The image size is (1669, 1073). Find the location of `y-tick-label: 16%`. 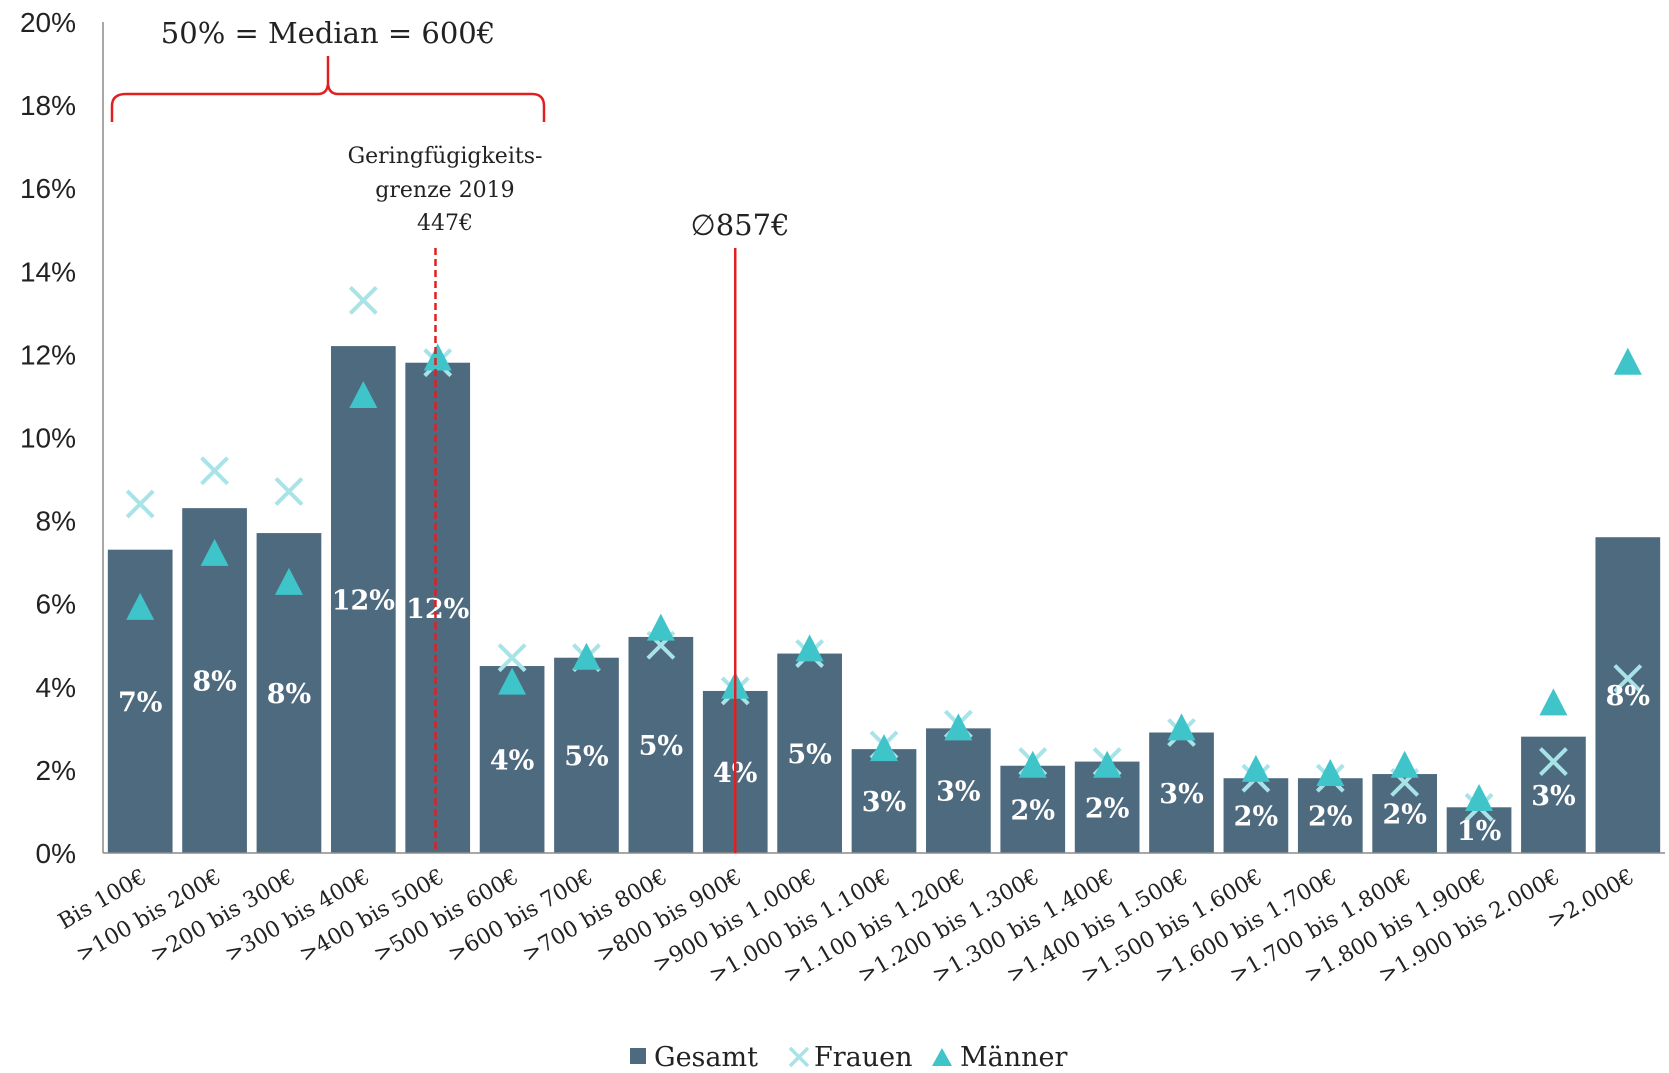

y-tick-label: 16% is located at coordinates (48, 188).